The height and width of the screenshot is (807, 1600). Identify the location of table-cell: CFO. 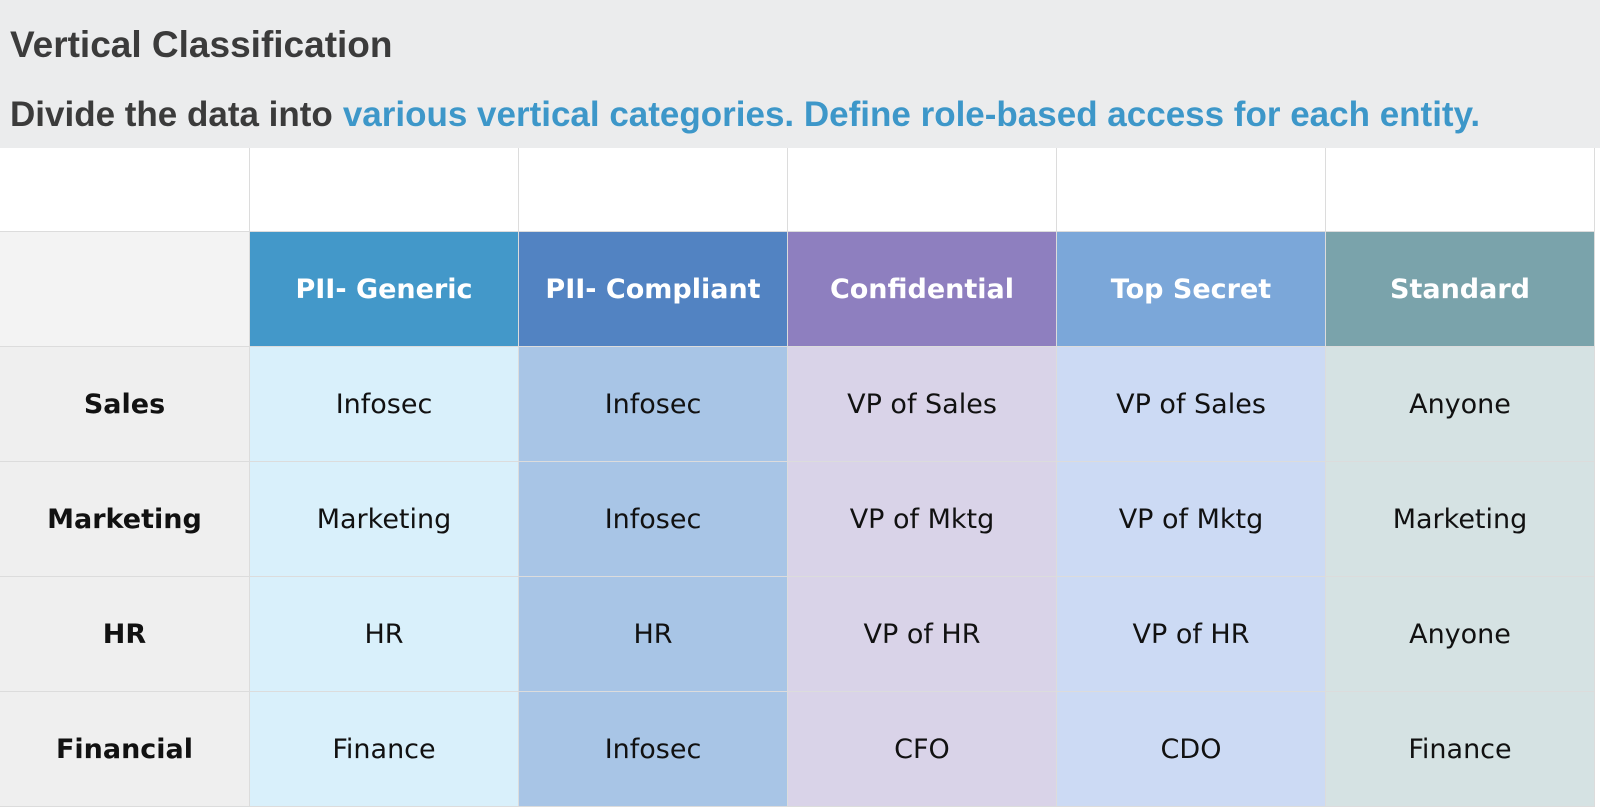
(922, 749).